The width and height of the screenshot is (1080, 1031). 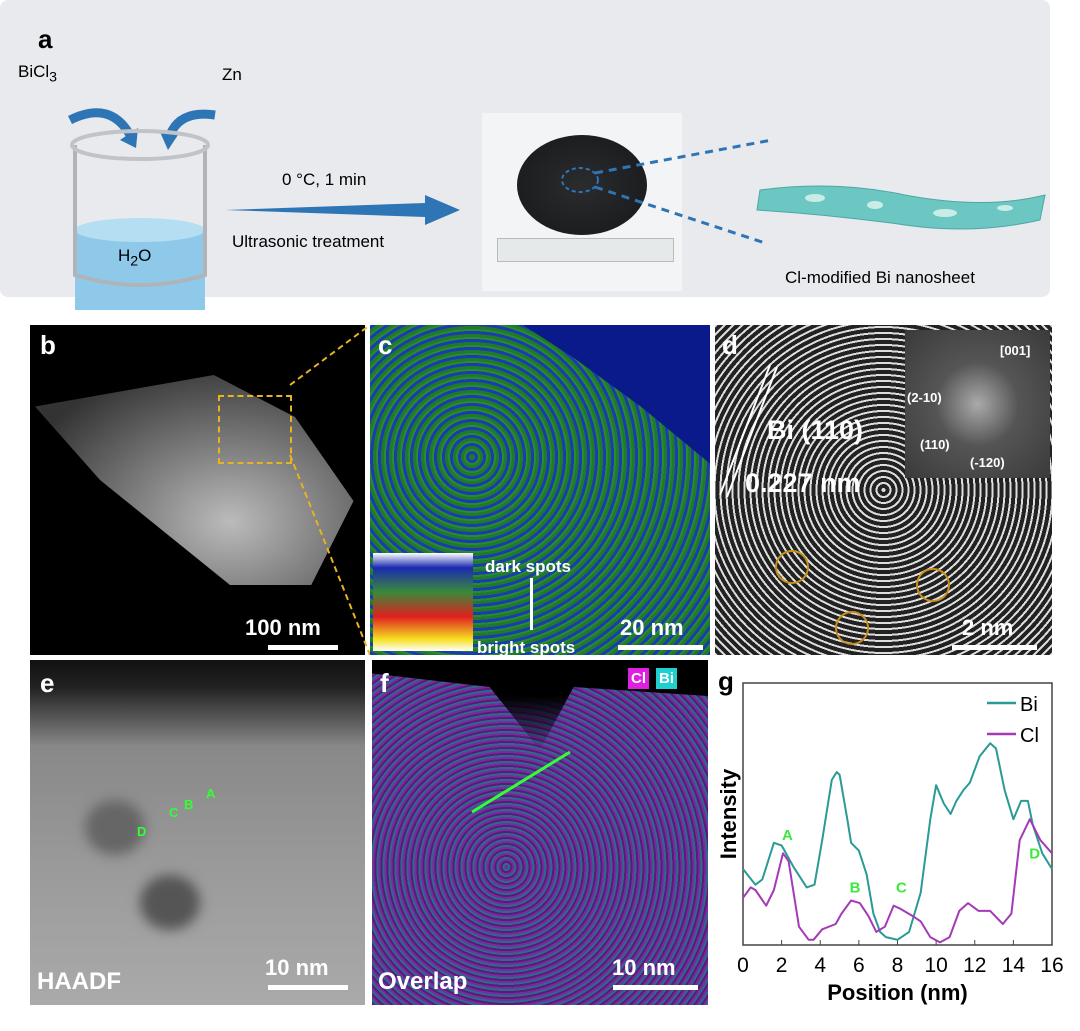 I want to click on legend-label: Cl, so click(x=1029, y=736).